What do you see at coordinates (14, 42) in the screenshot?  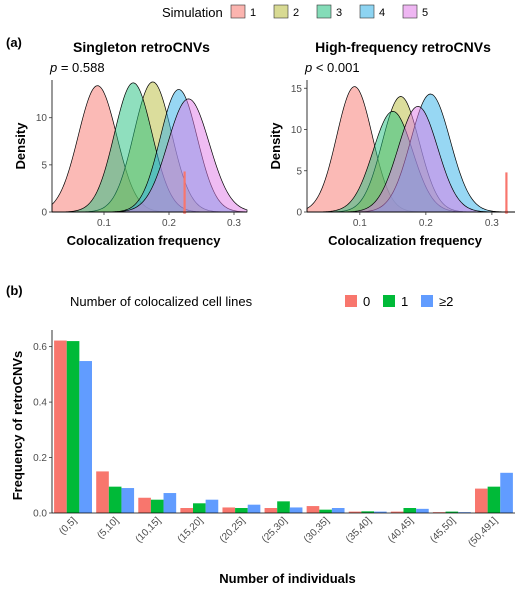 I see `panel-a-tag: (a)` at bounding box center [14, 42].